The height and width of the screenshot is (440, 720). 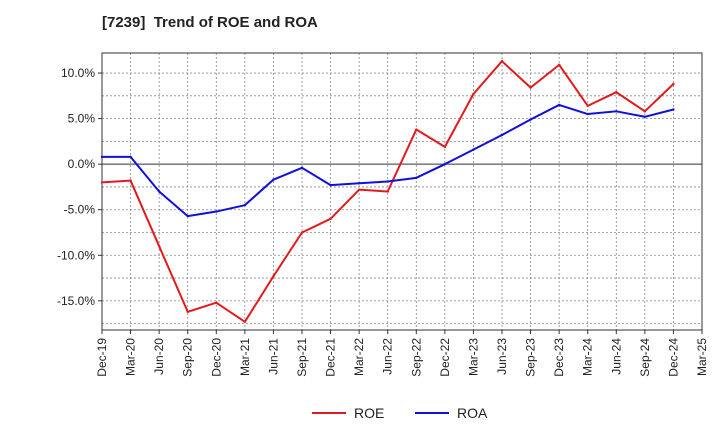 I want to click on x-tick-label: Dec-22, so click(x=445, y=357).